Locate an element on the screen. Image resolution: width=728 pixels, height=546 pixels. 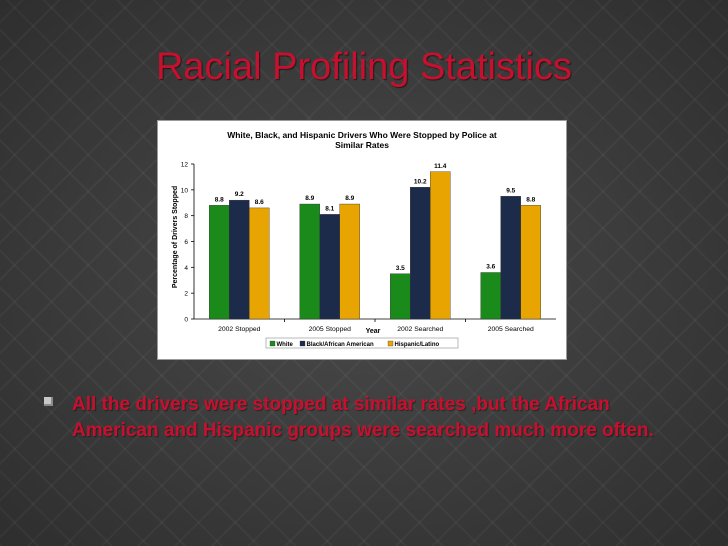
slide-title: Racial Profiling Statistics is located at coordinates (364, 67).